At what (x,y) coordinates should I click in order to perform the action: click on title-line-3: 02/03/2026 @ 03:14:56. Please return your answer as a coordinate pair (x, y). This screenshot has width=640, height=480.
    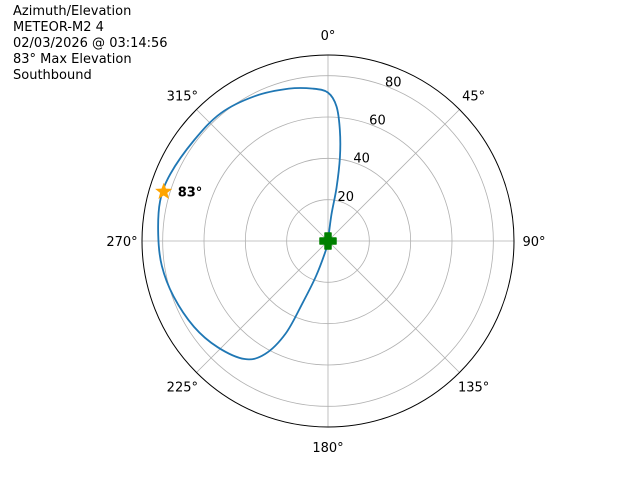
    Looking at the image, I should click on (90, 43).